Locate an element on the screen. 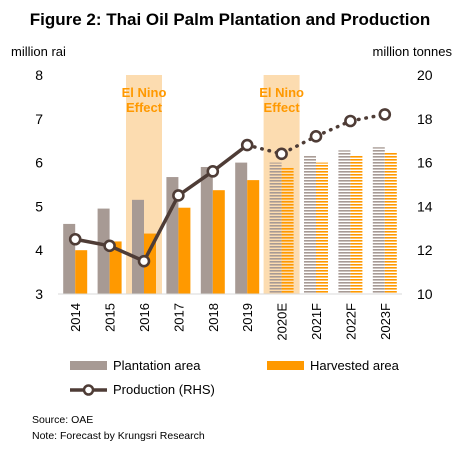  harvested-bar-2017 is located at coordinates (184, 250).